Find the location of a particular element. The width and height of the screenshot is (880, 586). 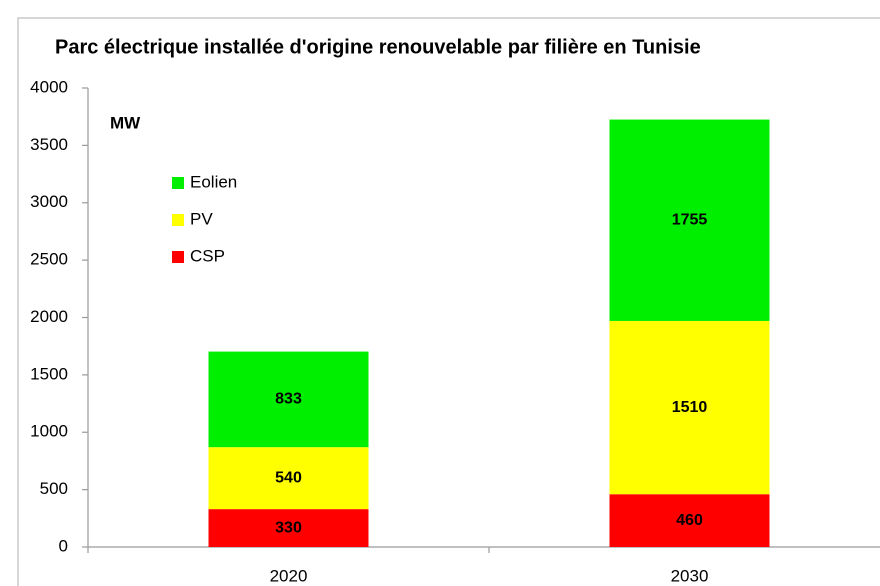

y-tick-label: 3500 is located at coordinates (49, 144).